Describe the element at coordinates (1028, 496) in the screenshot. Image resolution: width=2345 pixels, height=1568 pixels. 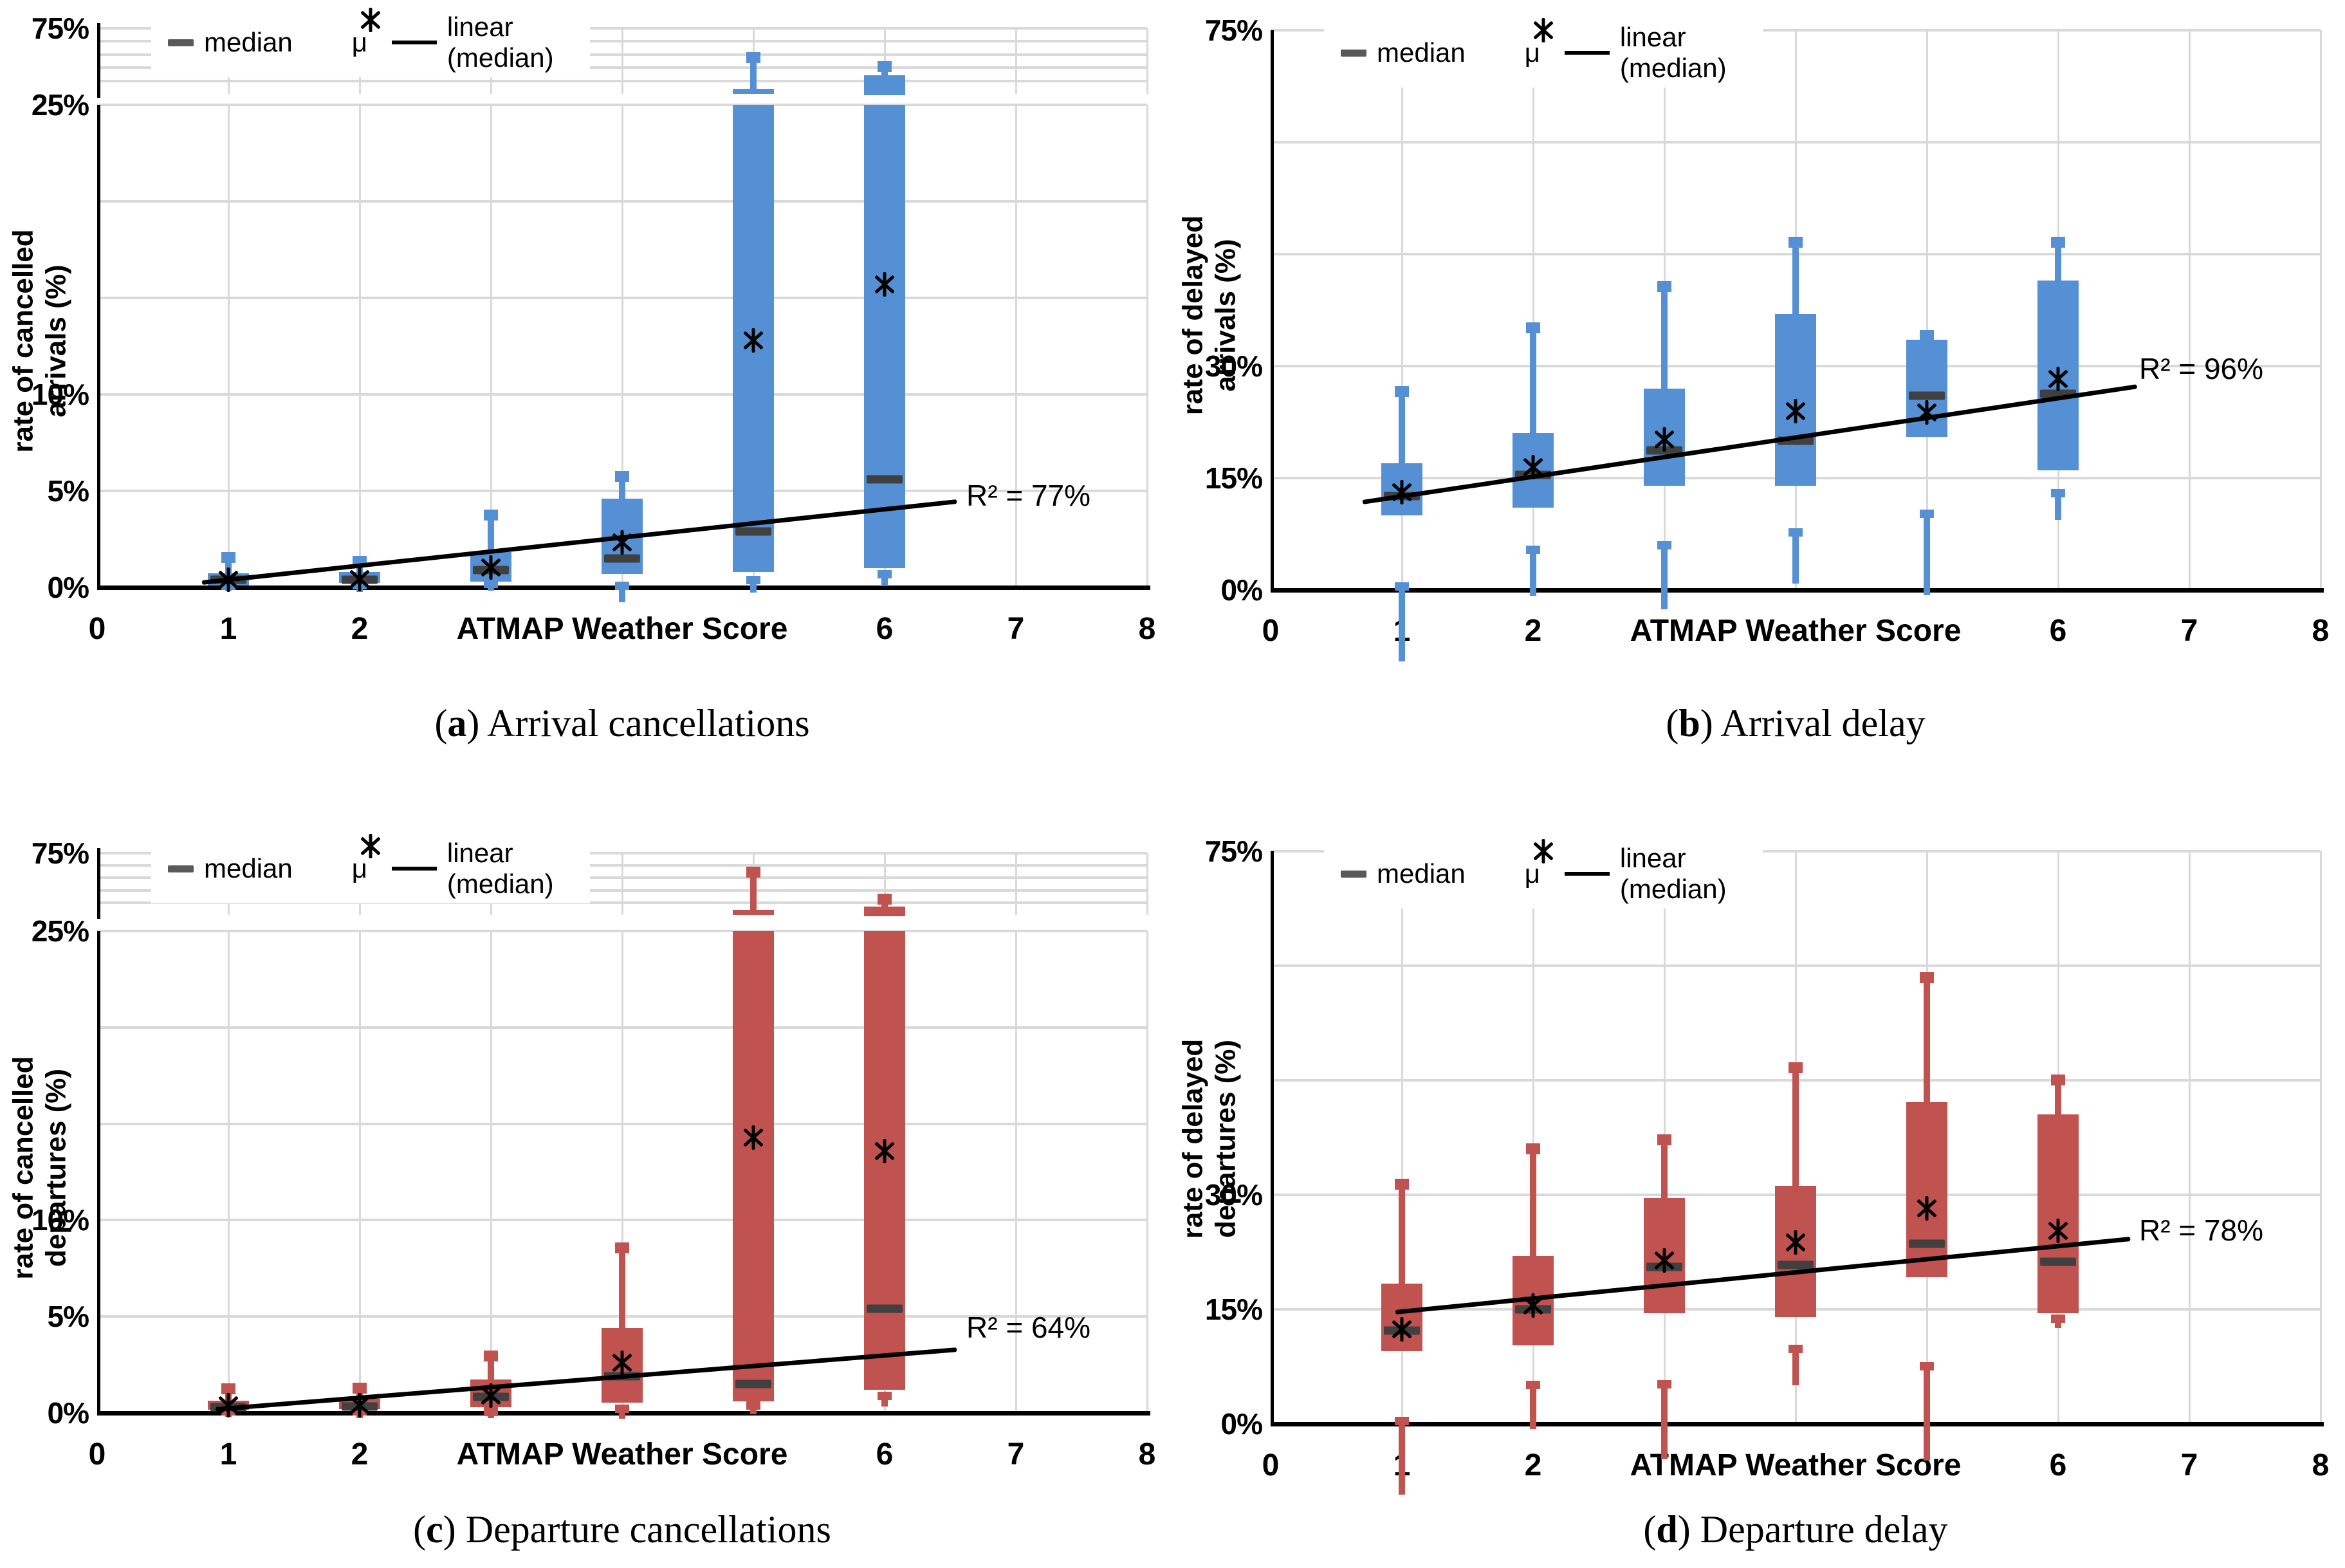
I see `r-squared-label: R² = 77%` at that location.